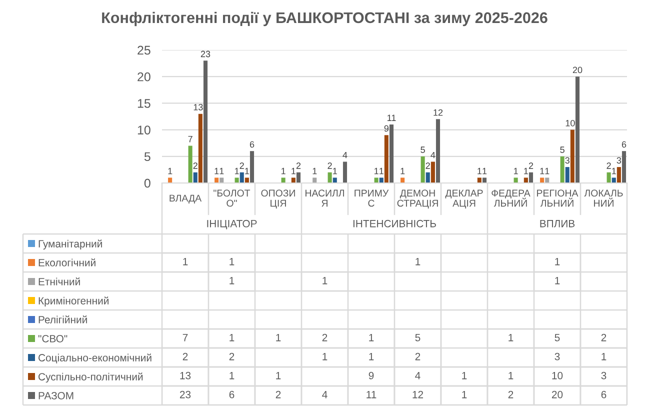 The image size is (649, 413). Describe the element at coordinates (511, 198) in the screenshot. I see `x-tick-label: ФЕДЕРА ЛЬНИЙ` at that location.